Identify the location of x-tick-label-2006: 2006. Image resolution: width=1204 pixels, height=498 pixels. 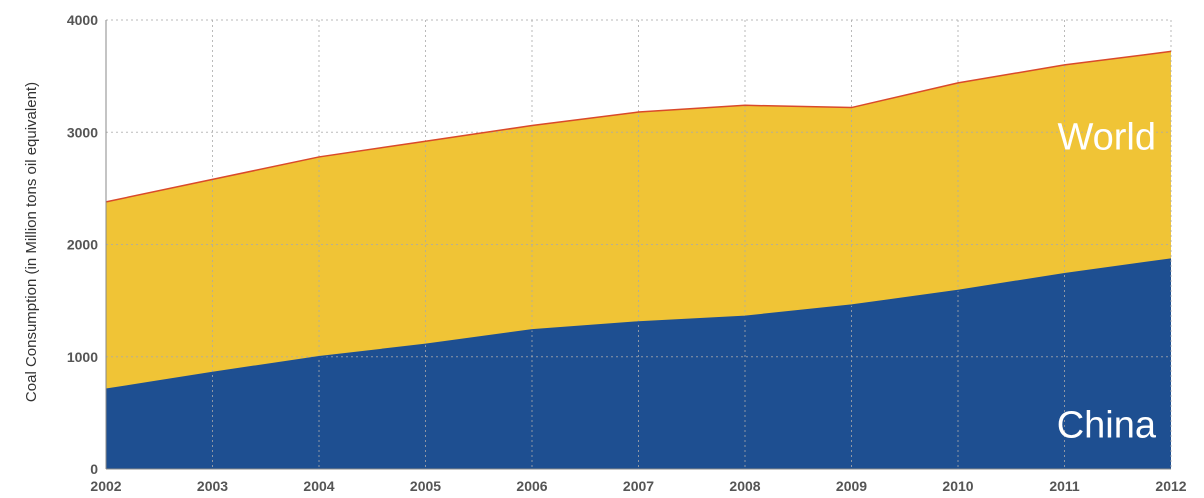
(531, 486).